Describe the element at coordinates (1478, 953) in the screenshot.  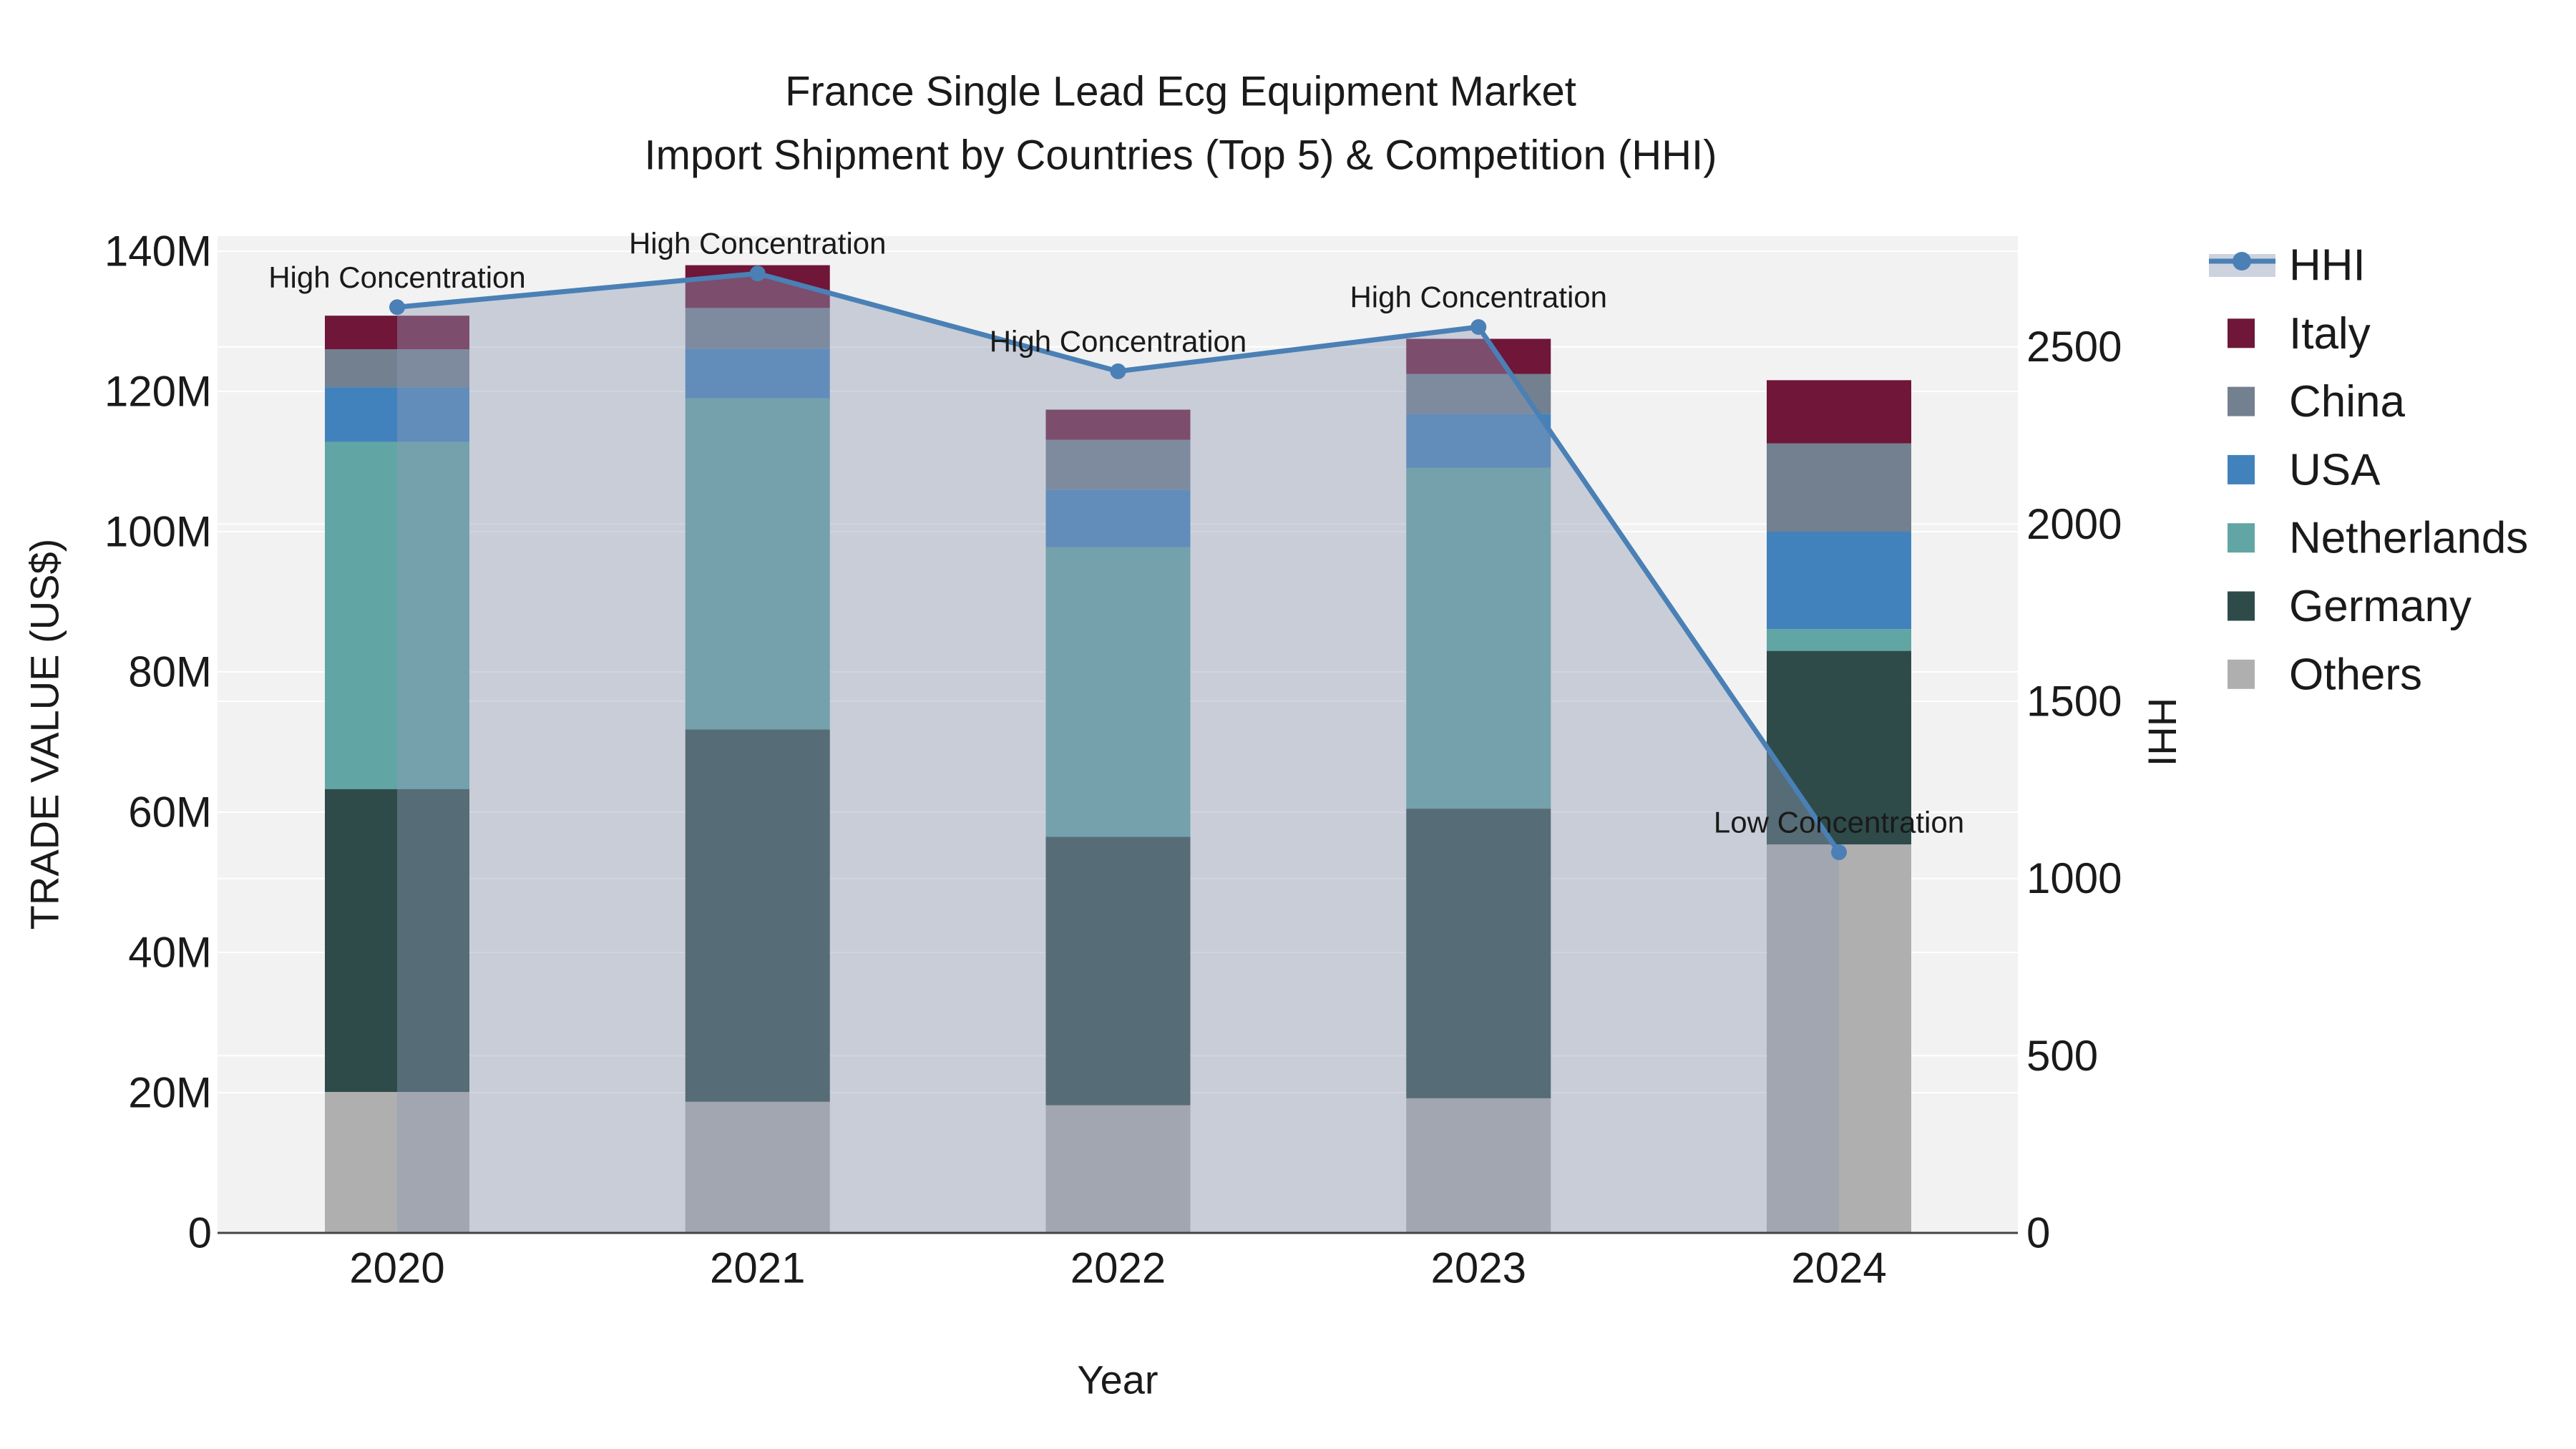
I see `bar-segment-2023-germany` at that location.